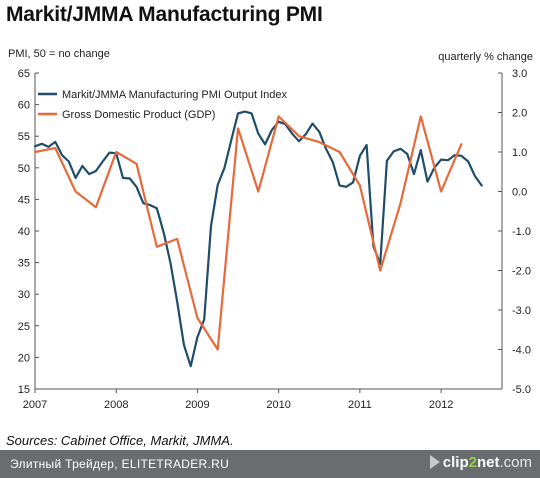 The image size is (540, 478). What do you see at coordinates (120, 440) in the screenshot?
I see `sources-note: Sources: Cabinet Office, Markit, JMMA.` at bounding box center [120, 440].